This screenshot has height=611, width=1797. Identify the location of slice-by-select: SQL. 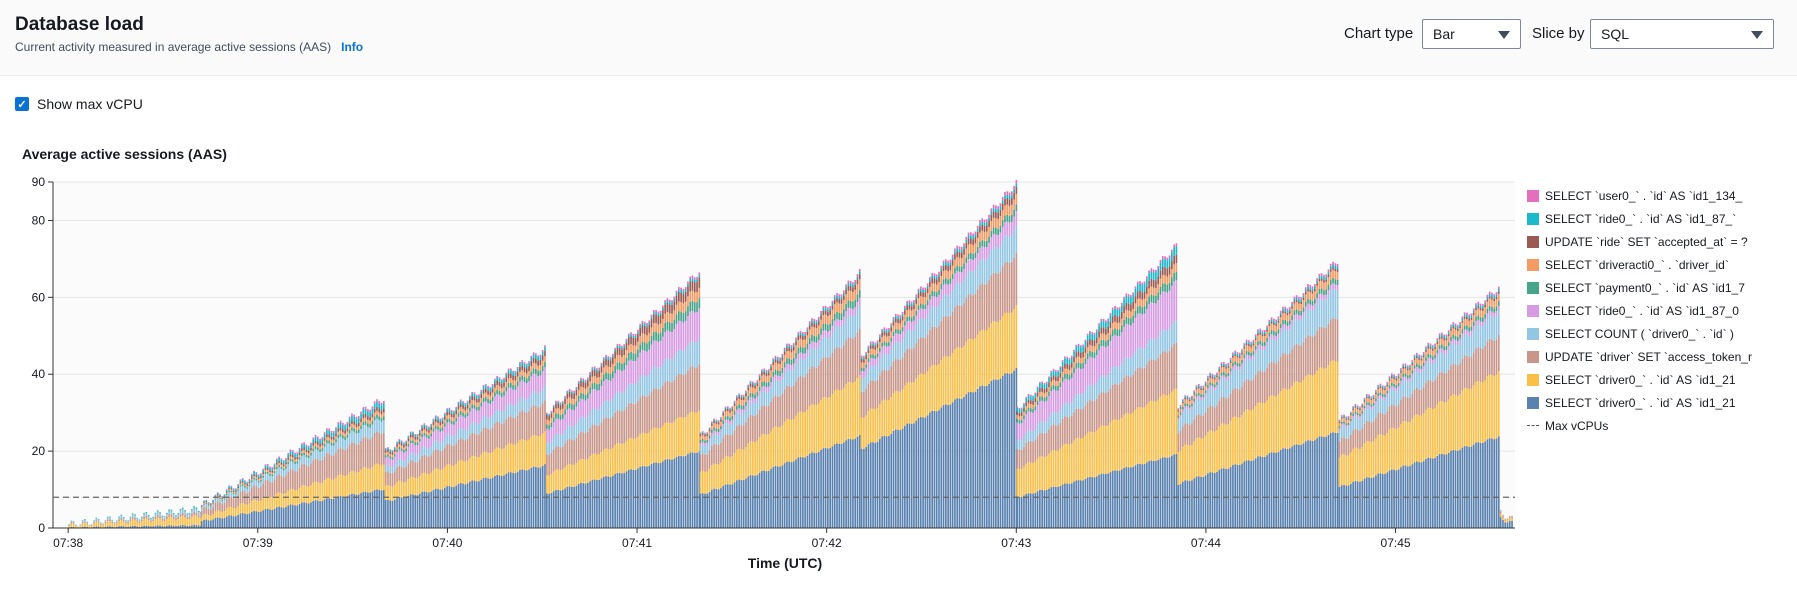
(1682, 34).